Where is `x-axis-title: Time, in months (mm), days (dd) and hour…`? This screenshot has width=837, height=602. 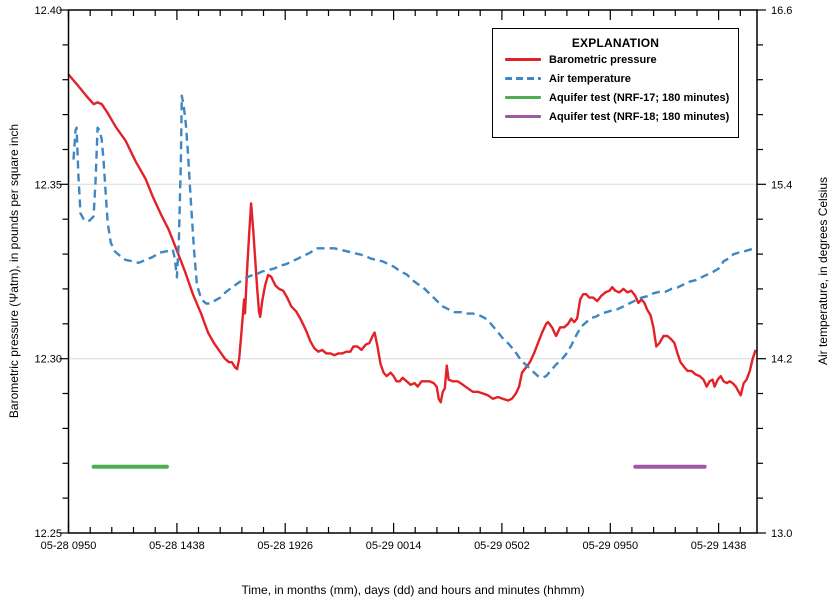 x-axis-title: Time, in months (mm), days (dd) and hour… is located at coordinates (413, 590).